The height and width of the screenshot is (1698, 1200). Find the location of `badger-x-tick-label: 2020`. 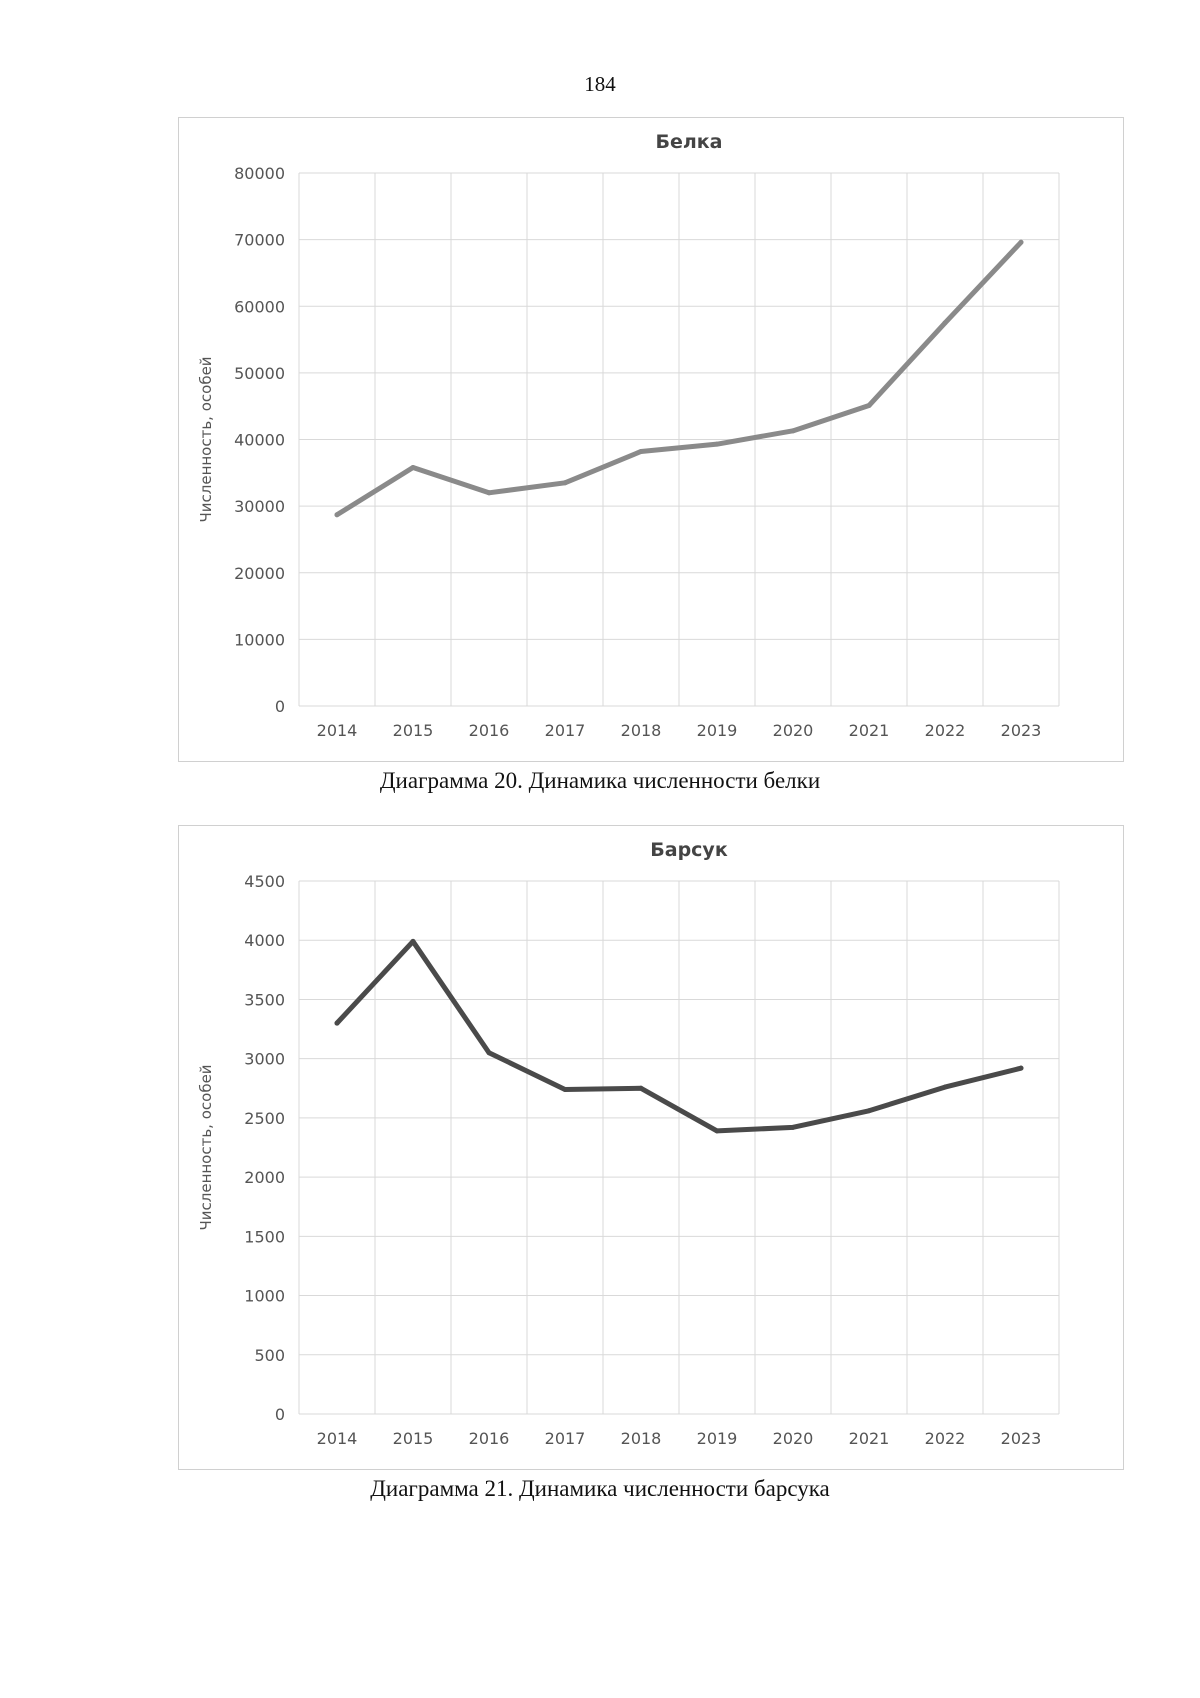

badger-x-tick-label: 2020 is located at coordinates (793, 1438).